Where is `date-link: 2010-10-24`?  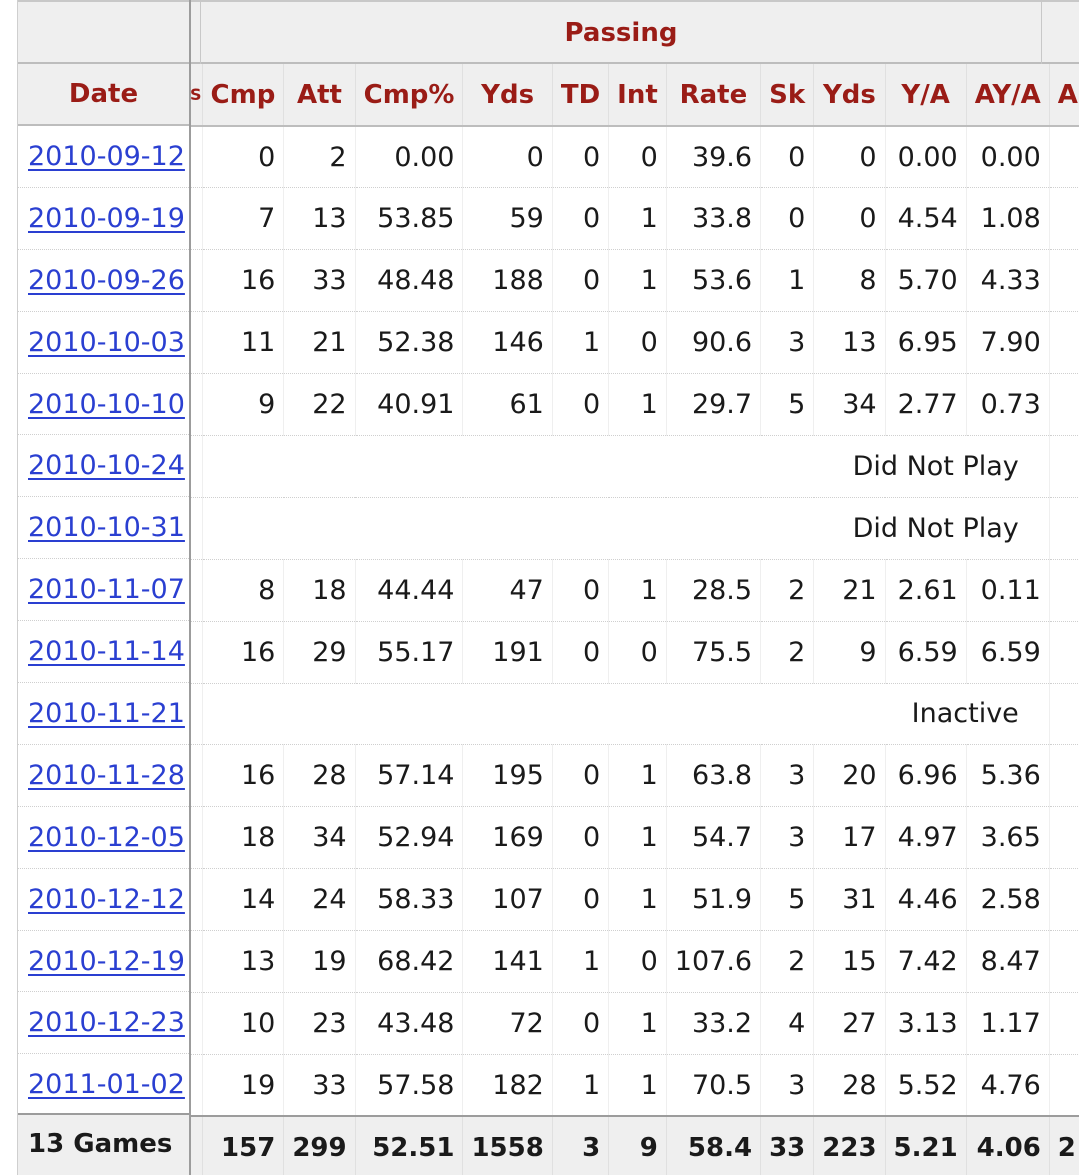
date-link: 2010-10-24 is located at coordinates (106, 466).